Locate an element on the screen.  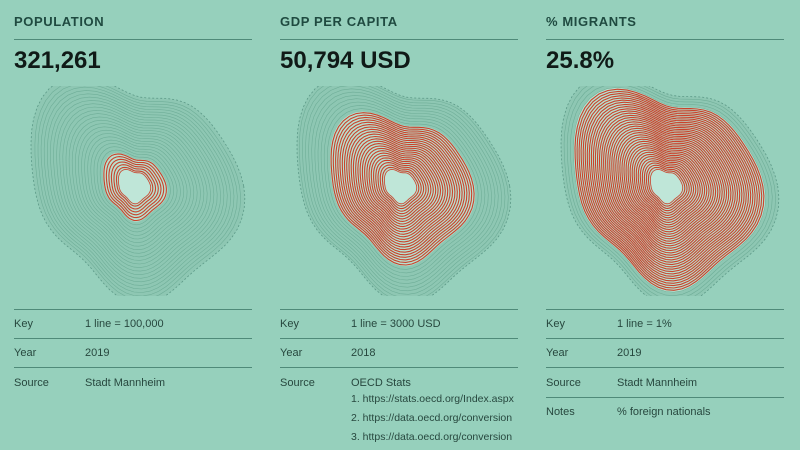
panel-title: % MIGRANTS is located at coordinates (591, 21).